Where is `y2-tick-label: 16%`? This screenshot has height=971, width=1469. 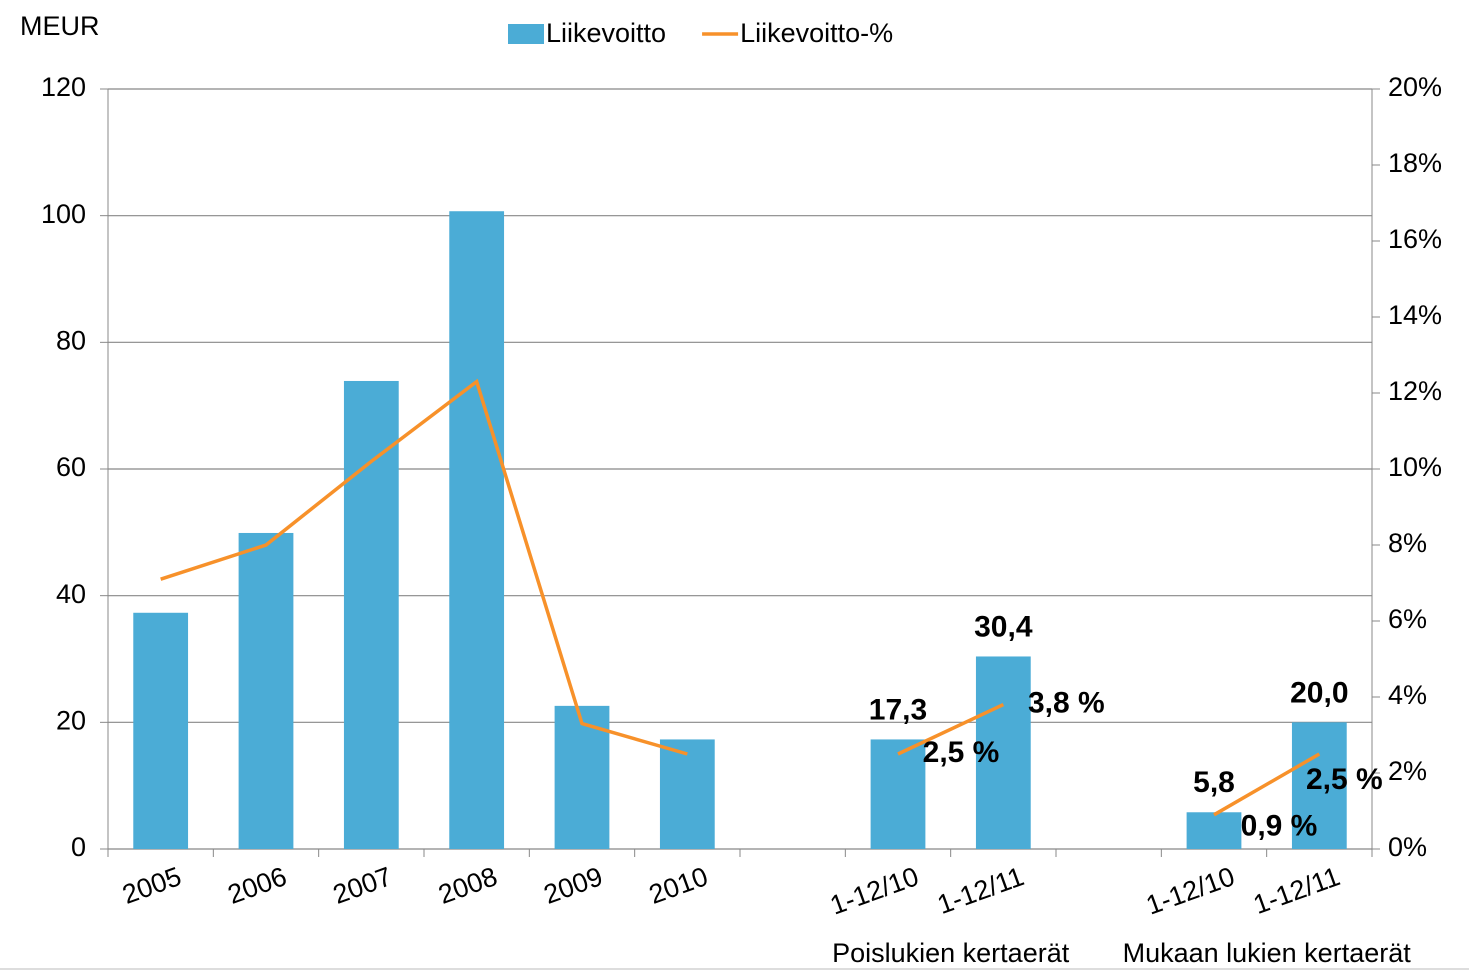
y2-tick-label: 16% is located at coordinates (1415, 239).